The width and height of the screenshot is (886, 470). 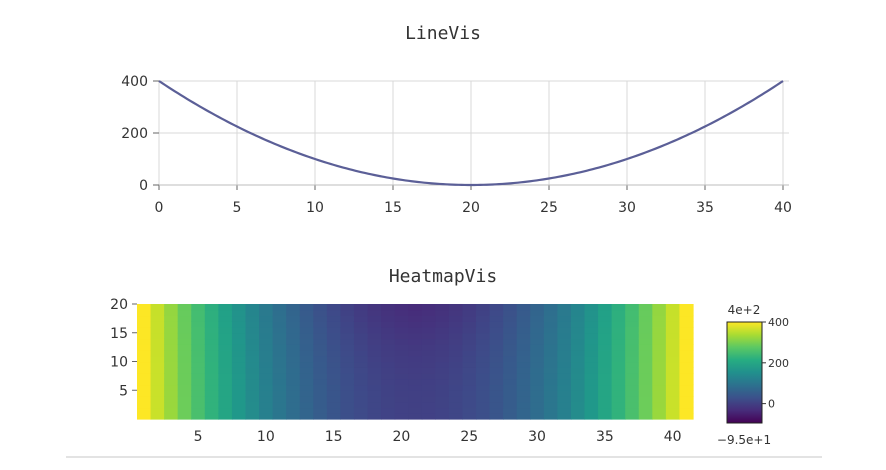 I want to click on line-y-axis: 0 200 400, so click(x=140, y=134).